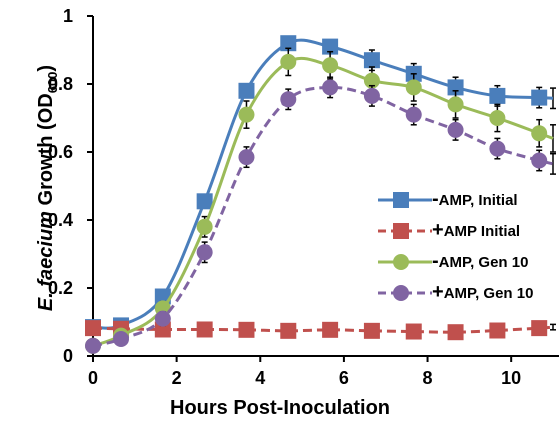 The width and height of the screenshot is (559, 423). I want to click on legend-item-2: +AMP Initial, so click(449, 230).